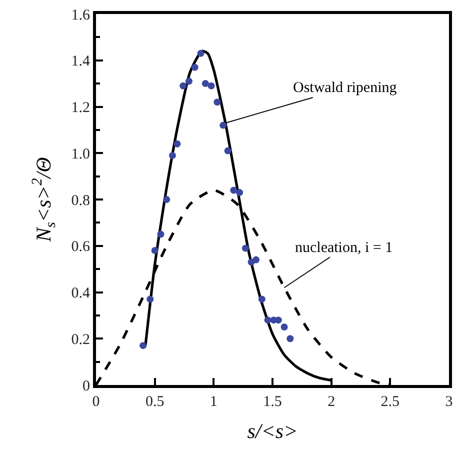 This screenshot has width=459, height=453. Describe the element at coordinates (80, 294) in the screenshot. I see `y-tick-label: 0.4` at that location.